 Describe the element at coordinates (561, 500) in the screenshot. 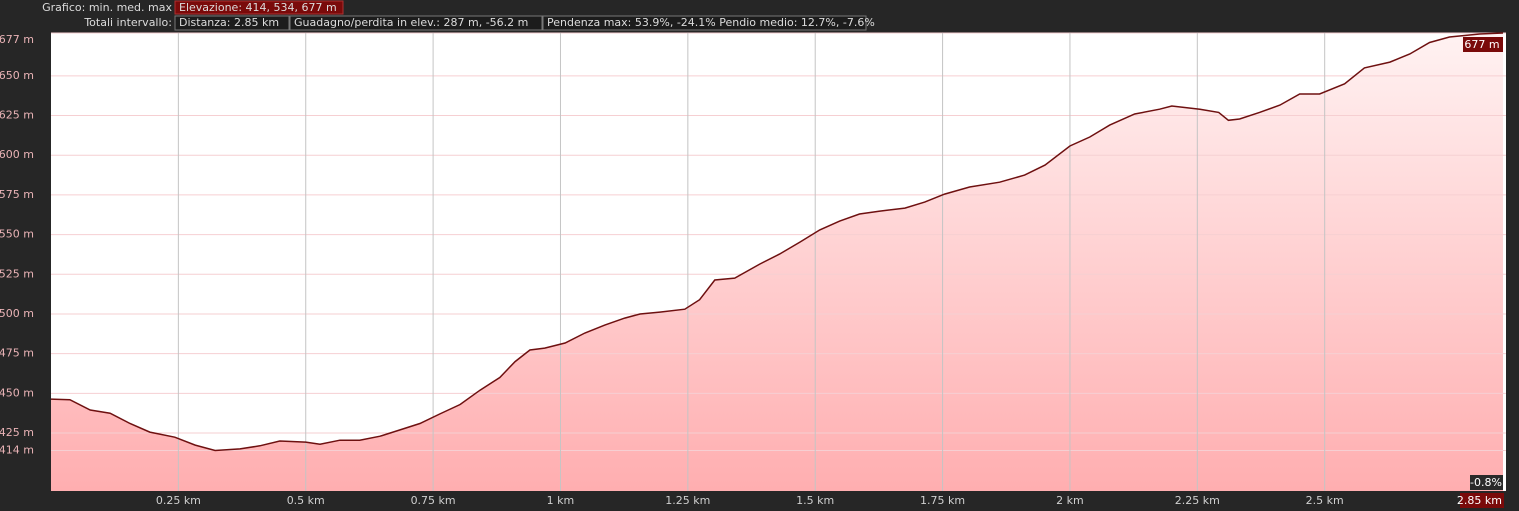

I see `x-tick-label: 1 km` at that location.